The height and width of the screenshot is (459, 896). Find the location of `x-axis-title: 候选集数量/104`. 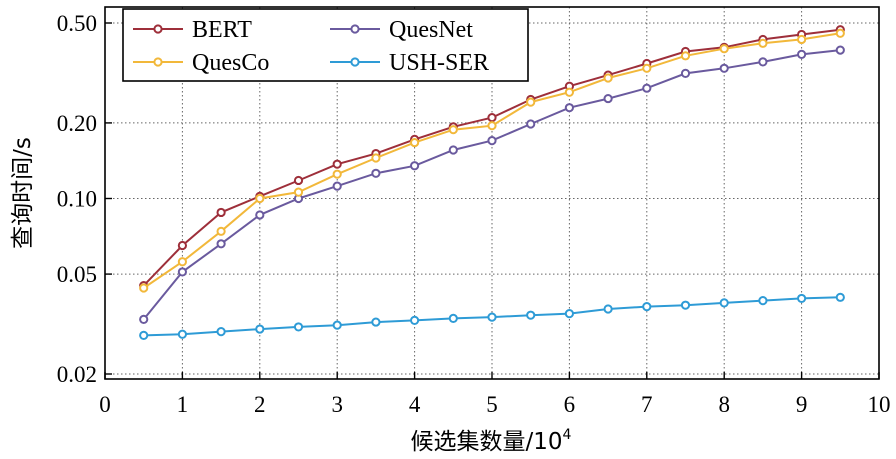

x-axis-title: 候选集数量/104 is located at coordinates (491, 441).